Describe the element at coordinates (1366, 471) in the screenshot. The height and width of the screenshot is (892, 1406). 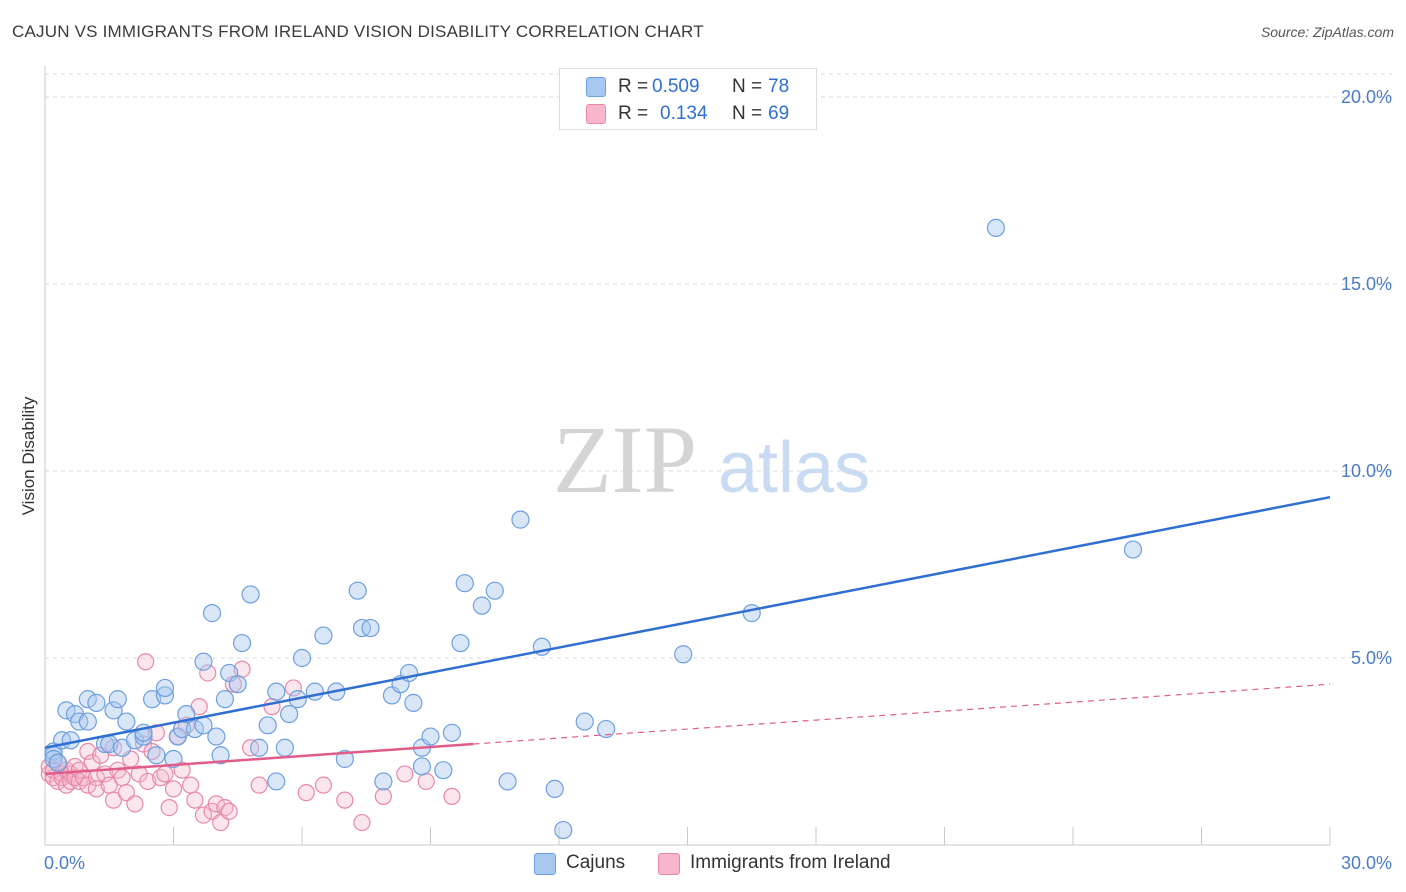
I see `y-tick-label-1: 10.0%` at that location.